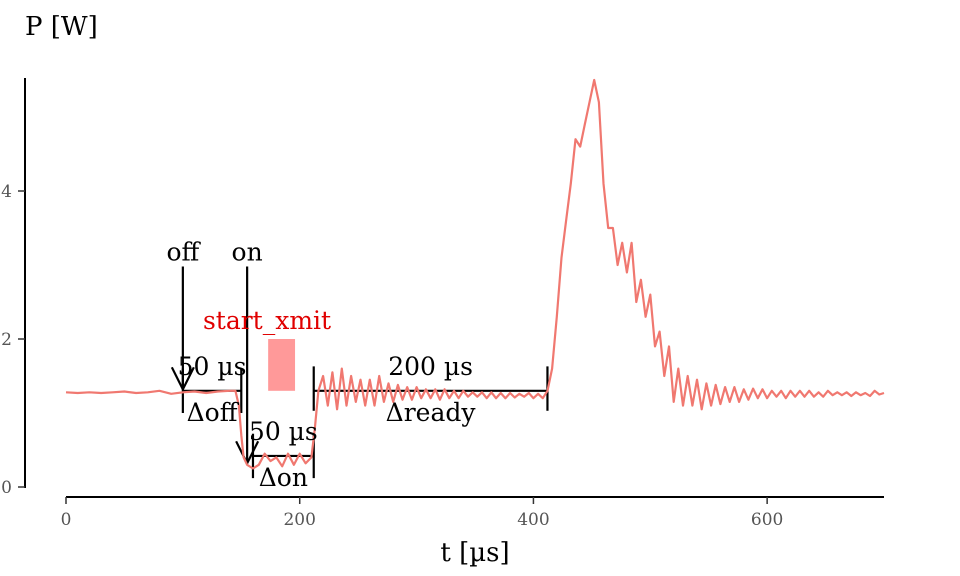 The height and width of the screenshot is (576, 960). What do you see at coordinates (183, 251) in the screenshot?
I see `off-marker-label: off` at bounding box center [183, 251].